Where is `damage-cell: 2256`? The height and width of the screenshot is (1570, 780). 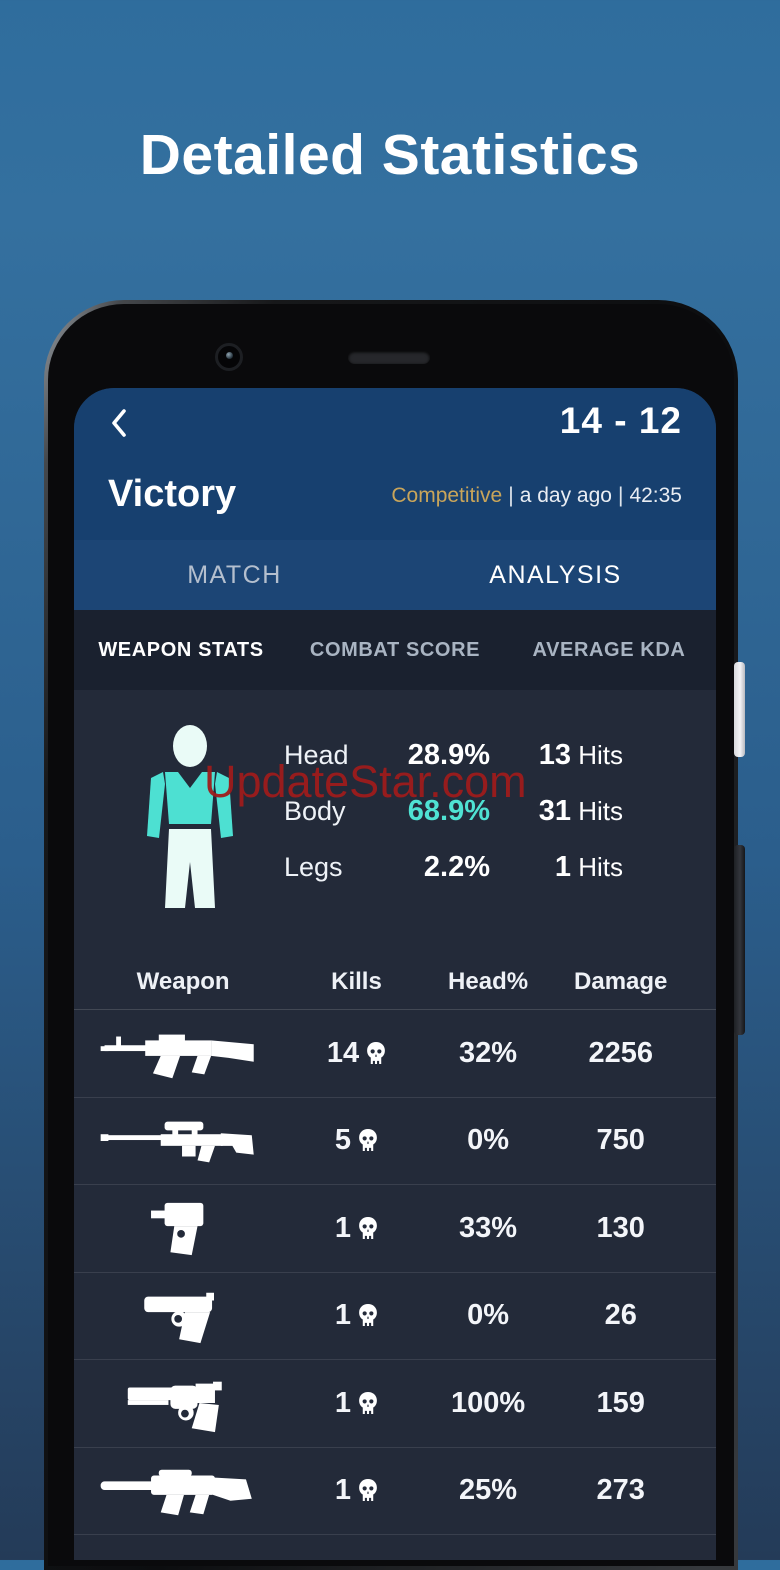
damage-cell: 2256 is located at coordinates (620, 1052).